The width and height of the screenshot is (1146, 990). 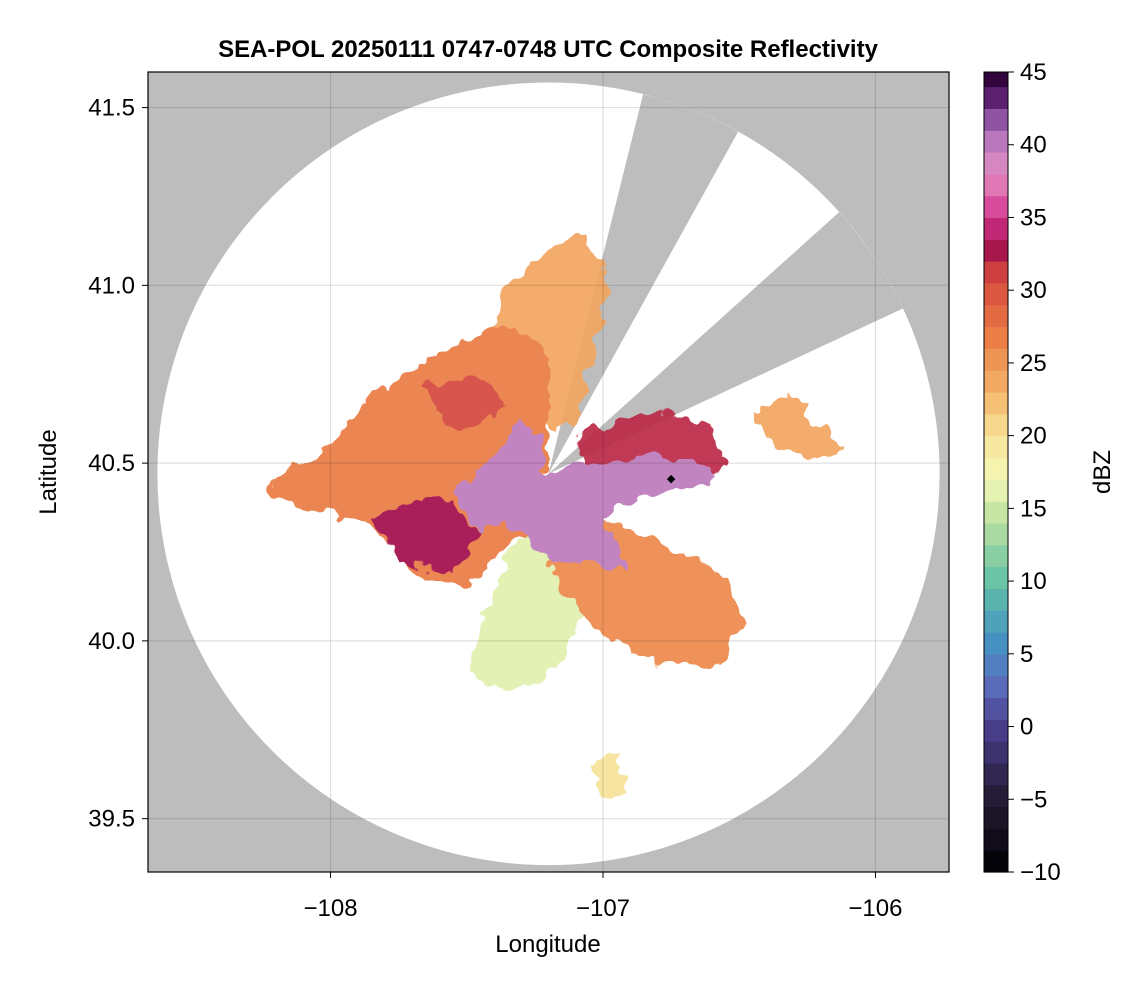 I want to click on colorbar-tick-label: −10, so click(x=1040, y=872).